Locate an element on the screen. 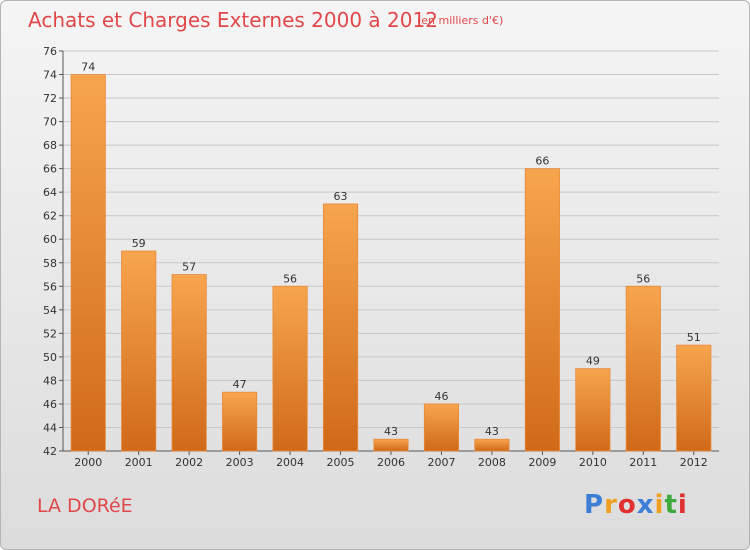  x-tick-label: 2000 is located at coordinates (88, 462).